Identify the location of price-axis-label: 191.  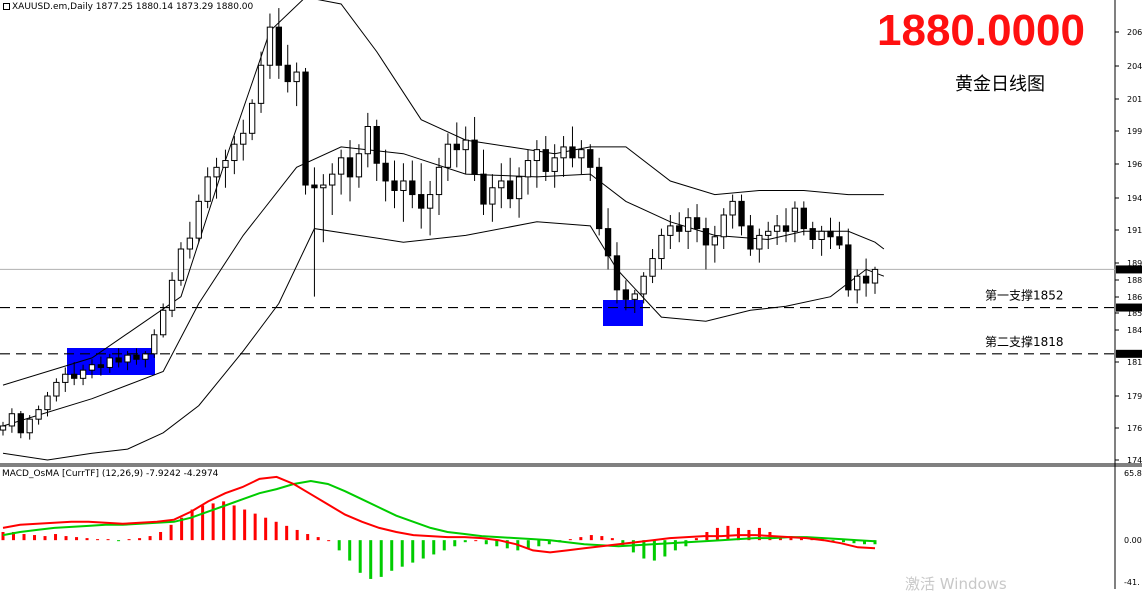
(1134, 230).